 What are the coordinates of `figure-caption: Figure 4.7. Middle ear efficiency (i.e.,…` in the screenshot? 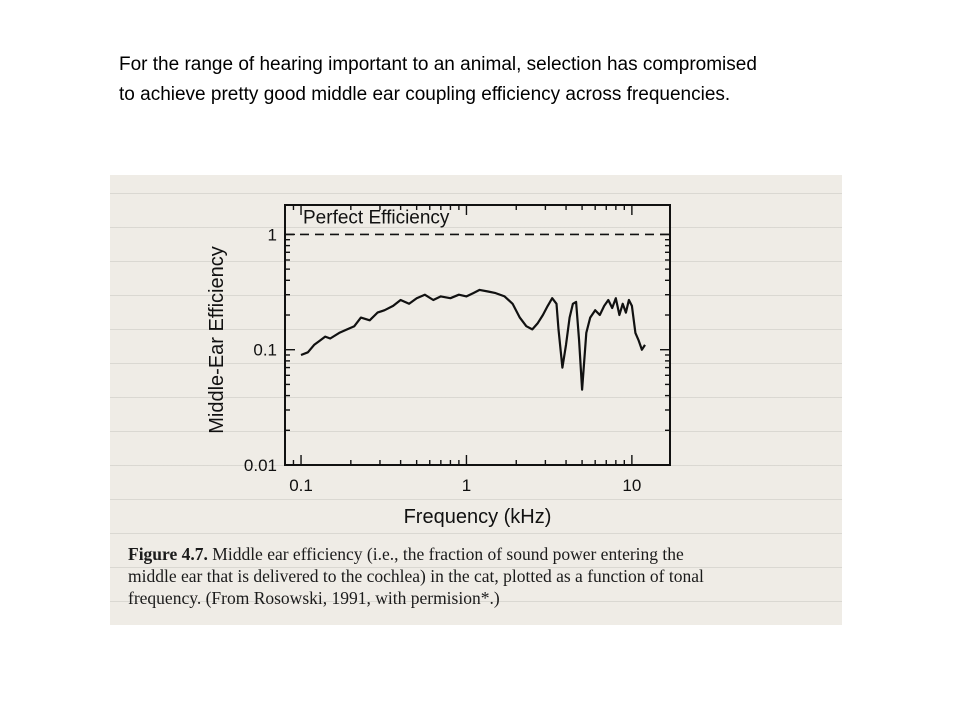 It's located at (478, 576).